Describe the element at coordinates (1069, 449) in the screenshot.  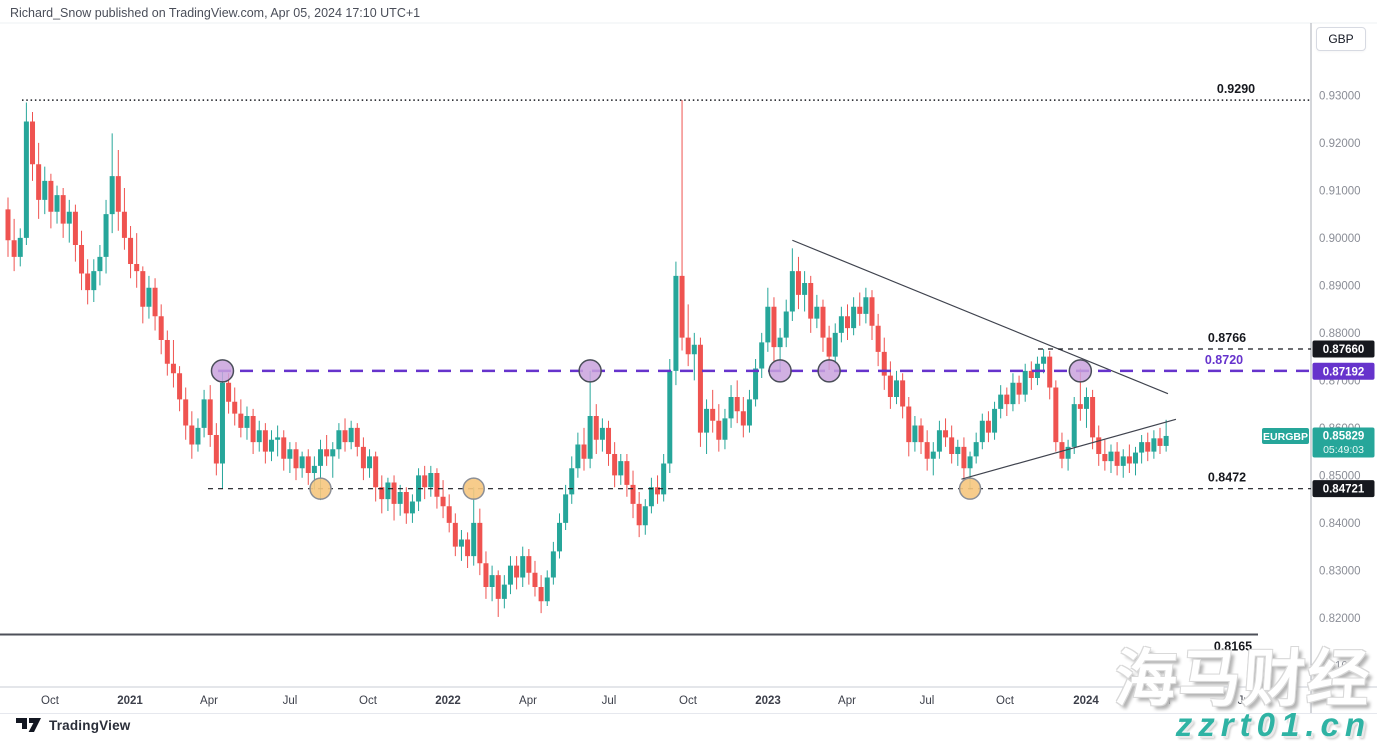
I see `trendline-ascending-support` at that location.